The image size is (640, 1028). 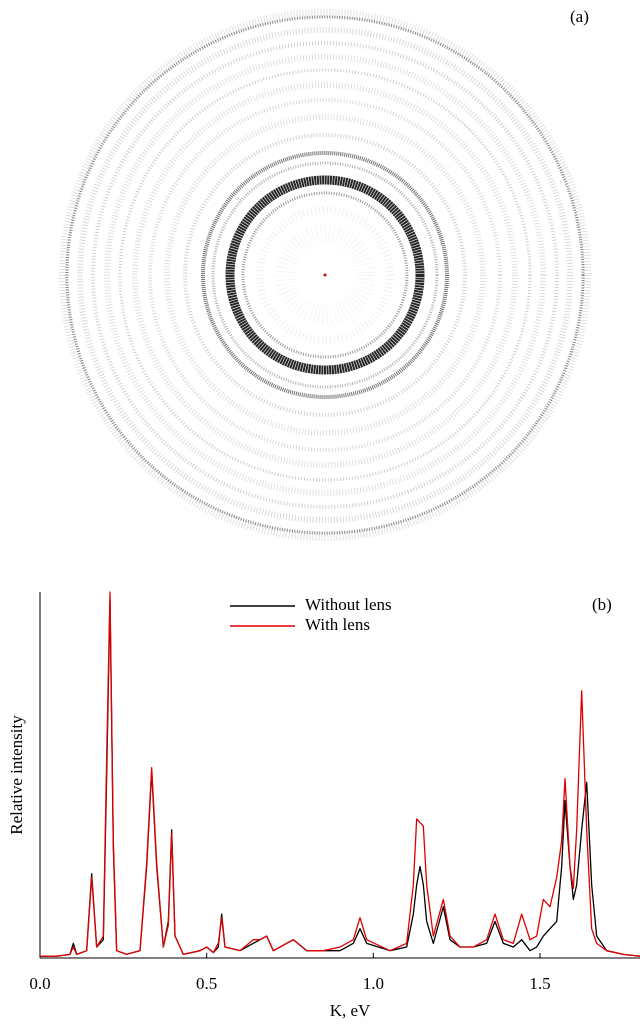 What do you see at coordinates (206, 983) in the screenshot?
I see `x-tick-label: 0.5` at bounding box center [206, 983].